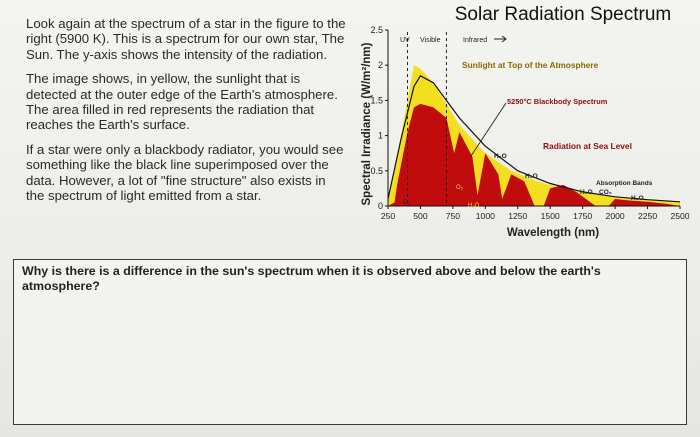 The image size is (700, 437). What do you see at coordinates (367, 123) in the screenshot?
I see `y-axis-label: Spectral Irradiance (W/m²/nm)` at bounding box center [367, 123].